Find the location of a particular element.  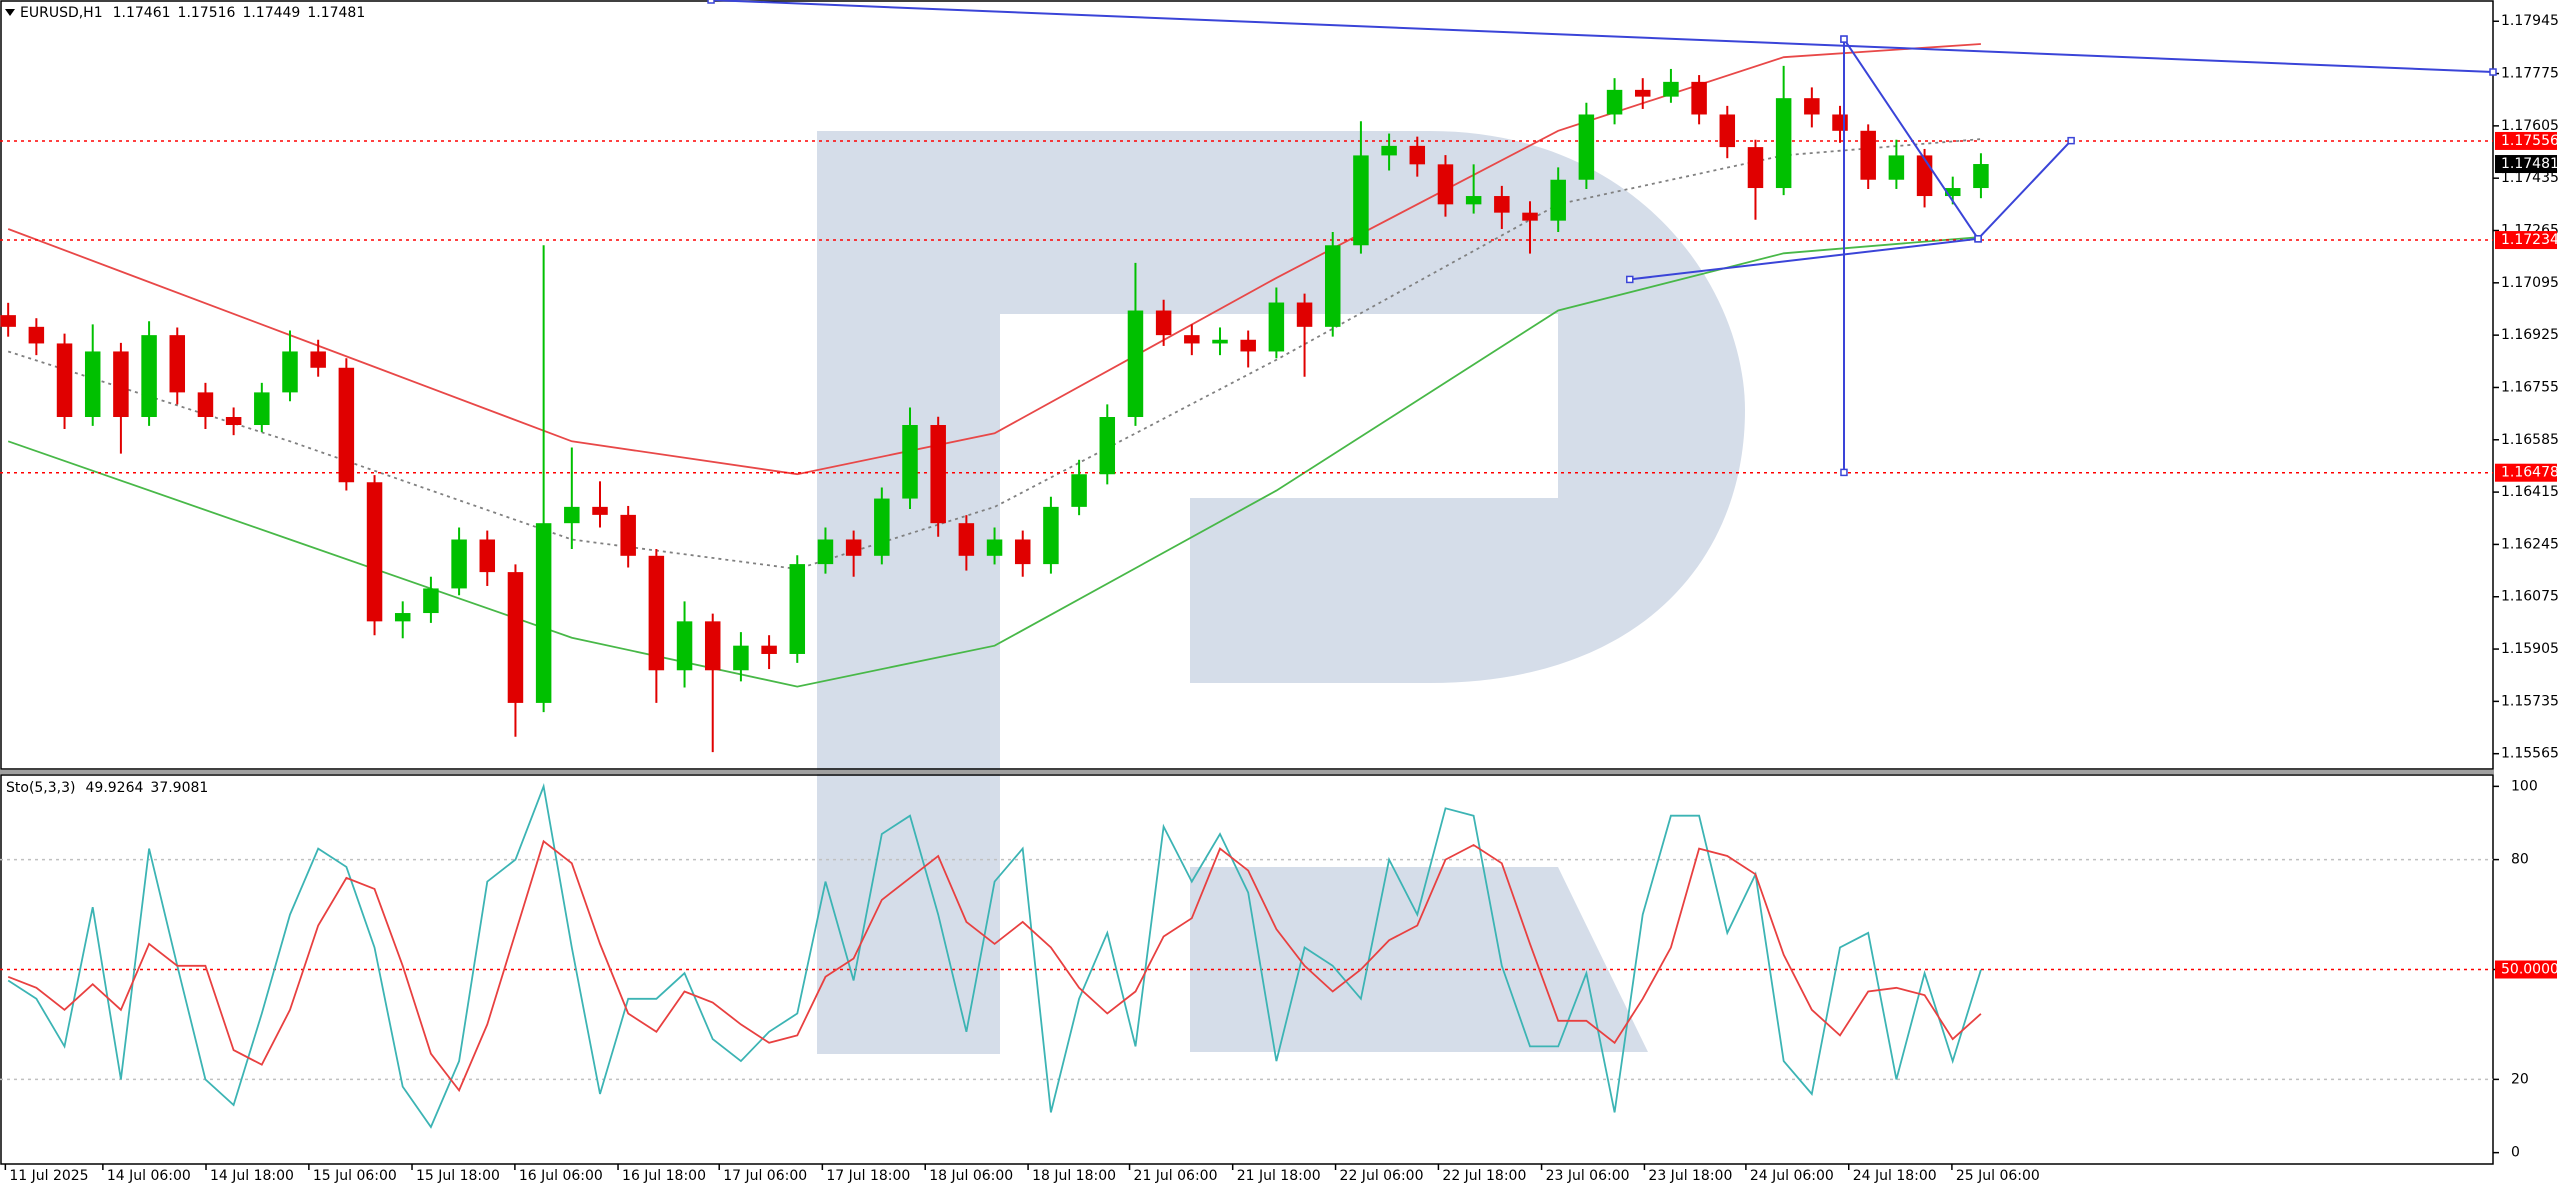

x-tick-label: 23 Jul 06:00 is located at coordinates (1588, 1176).